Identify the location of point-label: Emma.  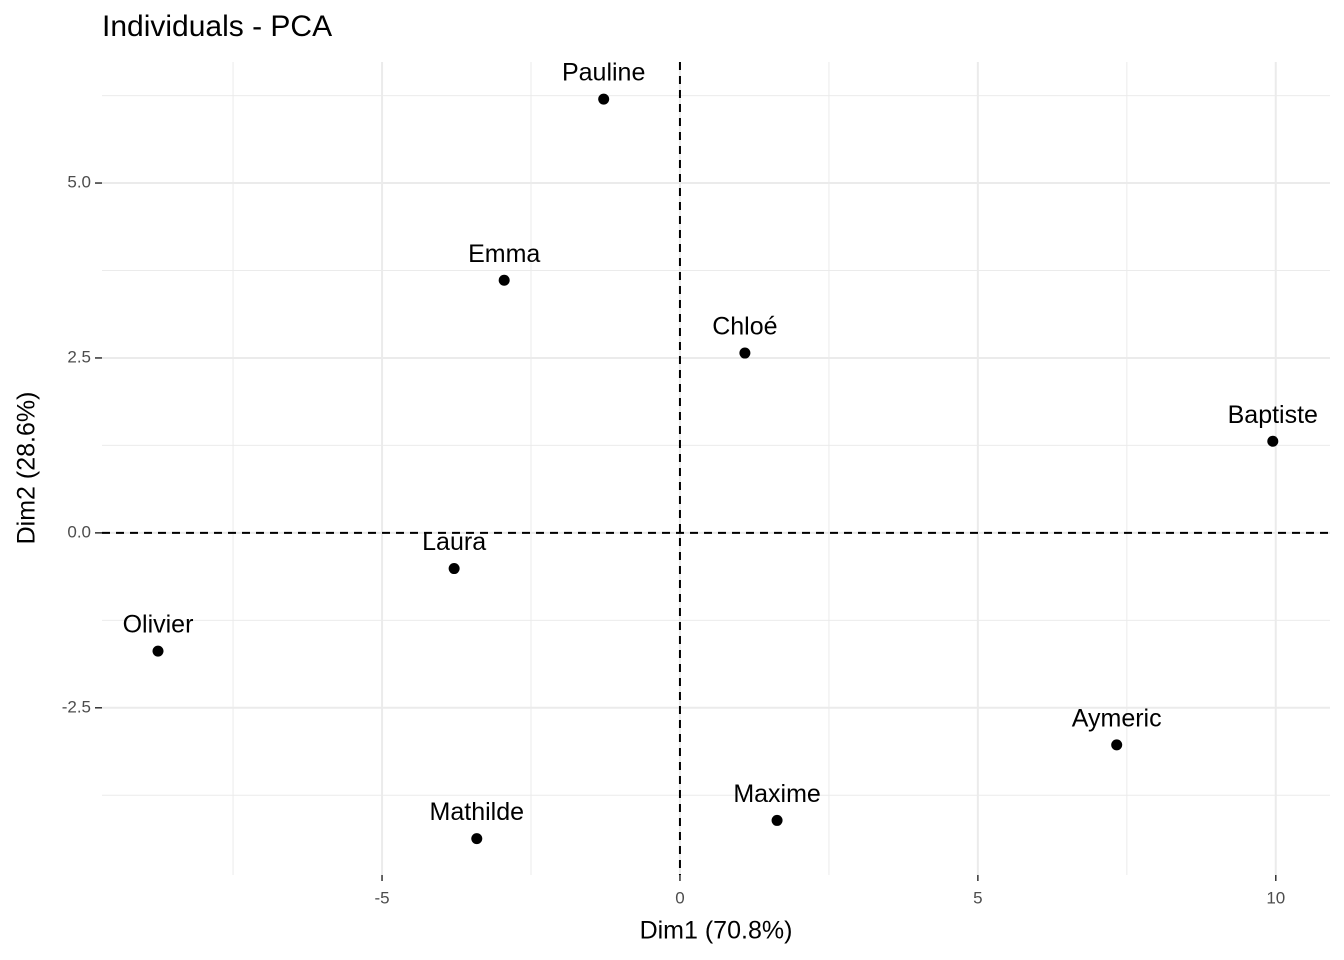
(504, 254).